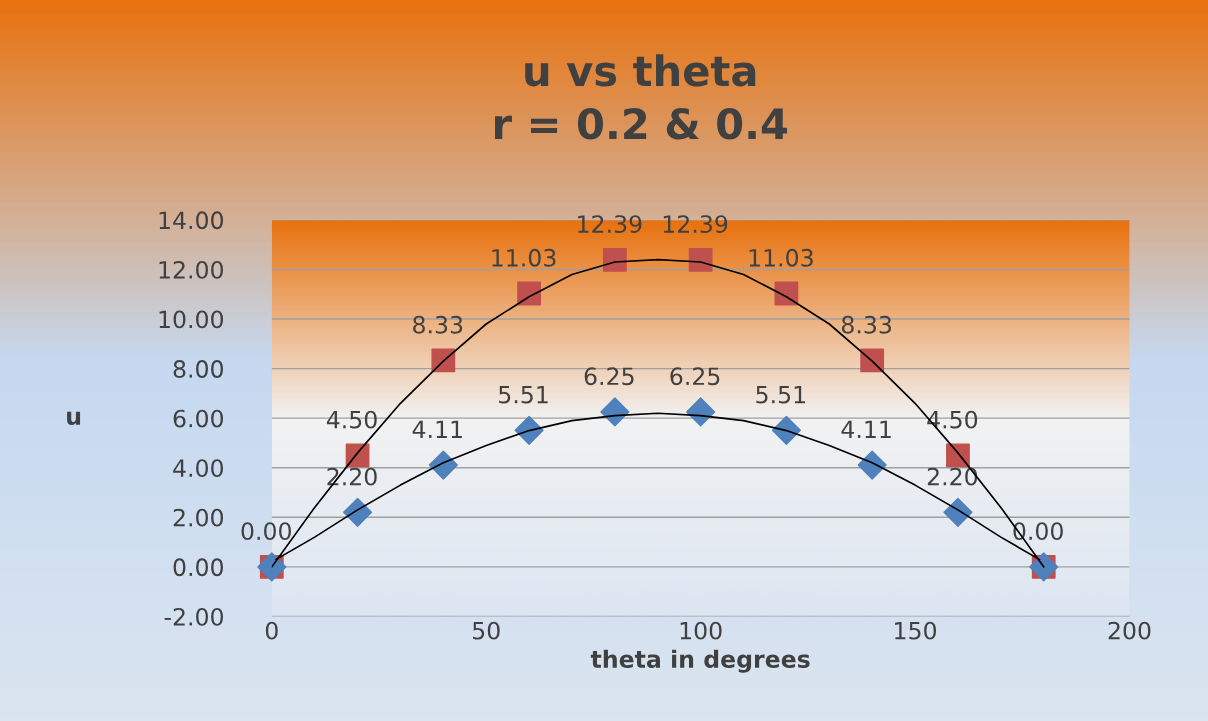  I want to click on x-tick-label: 200, so click(1129, 630).